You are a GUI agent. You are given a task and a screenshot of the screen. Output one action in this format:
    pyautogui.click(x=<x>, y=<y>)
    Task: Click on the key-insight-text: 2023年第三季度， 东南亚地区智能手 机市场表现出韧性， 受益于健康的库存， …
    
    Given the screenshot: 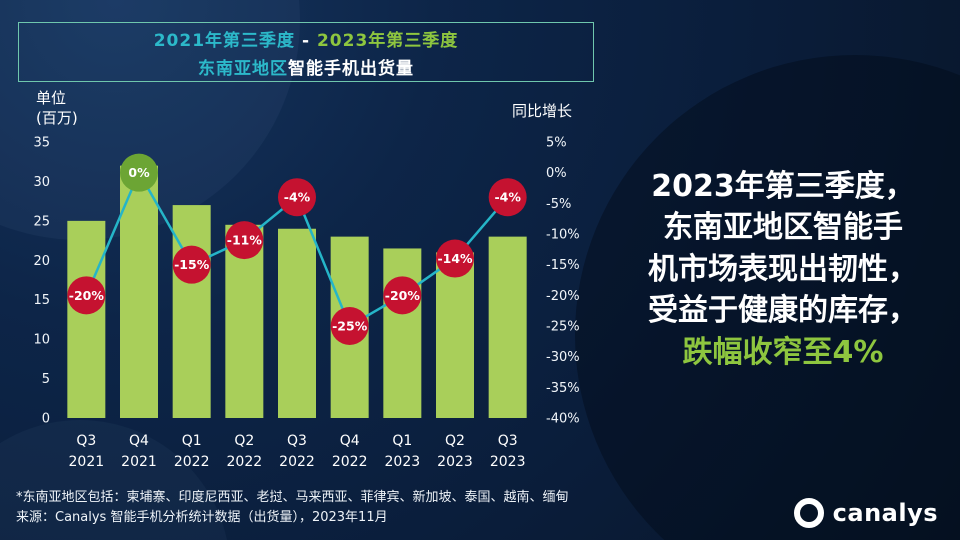 What is the action you would take?
    pyautogui.click(x=783, y=269)
    